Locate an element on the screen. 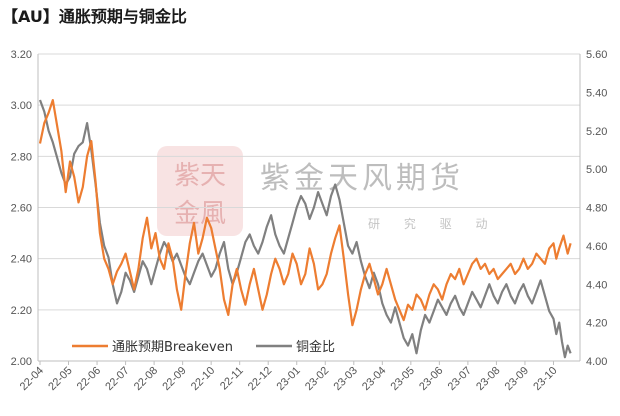 This screenshot has height=416, width=620. y-right-tick-label: 4.00 is located at coordinates (596, 362).